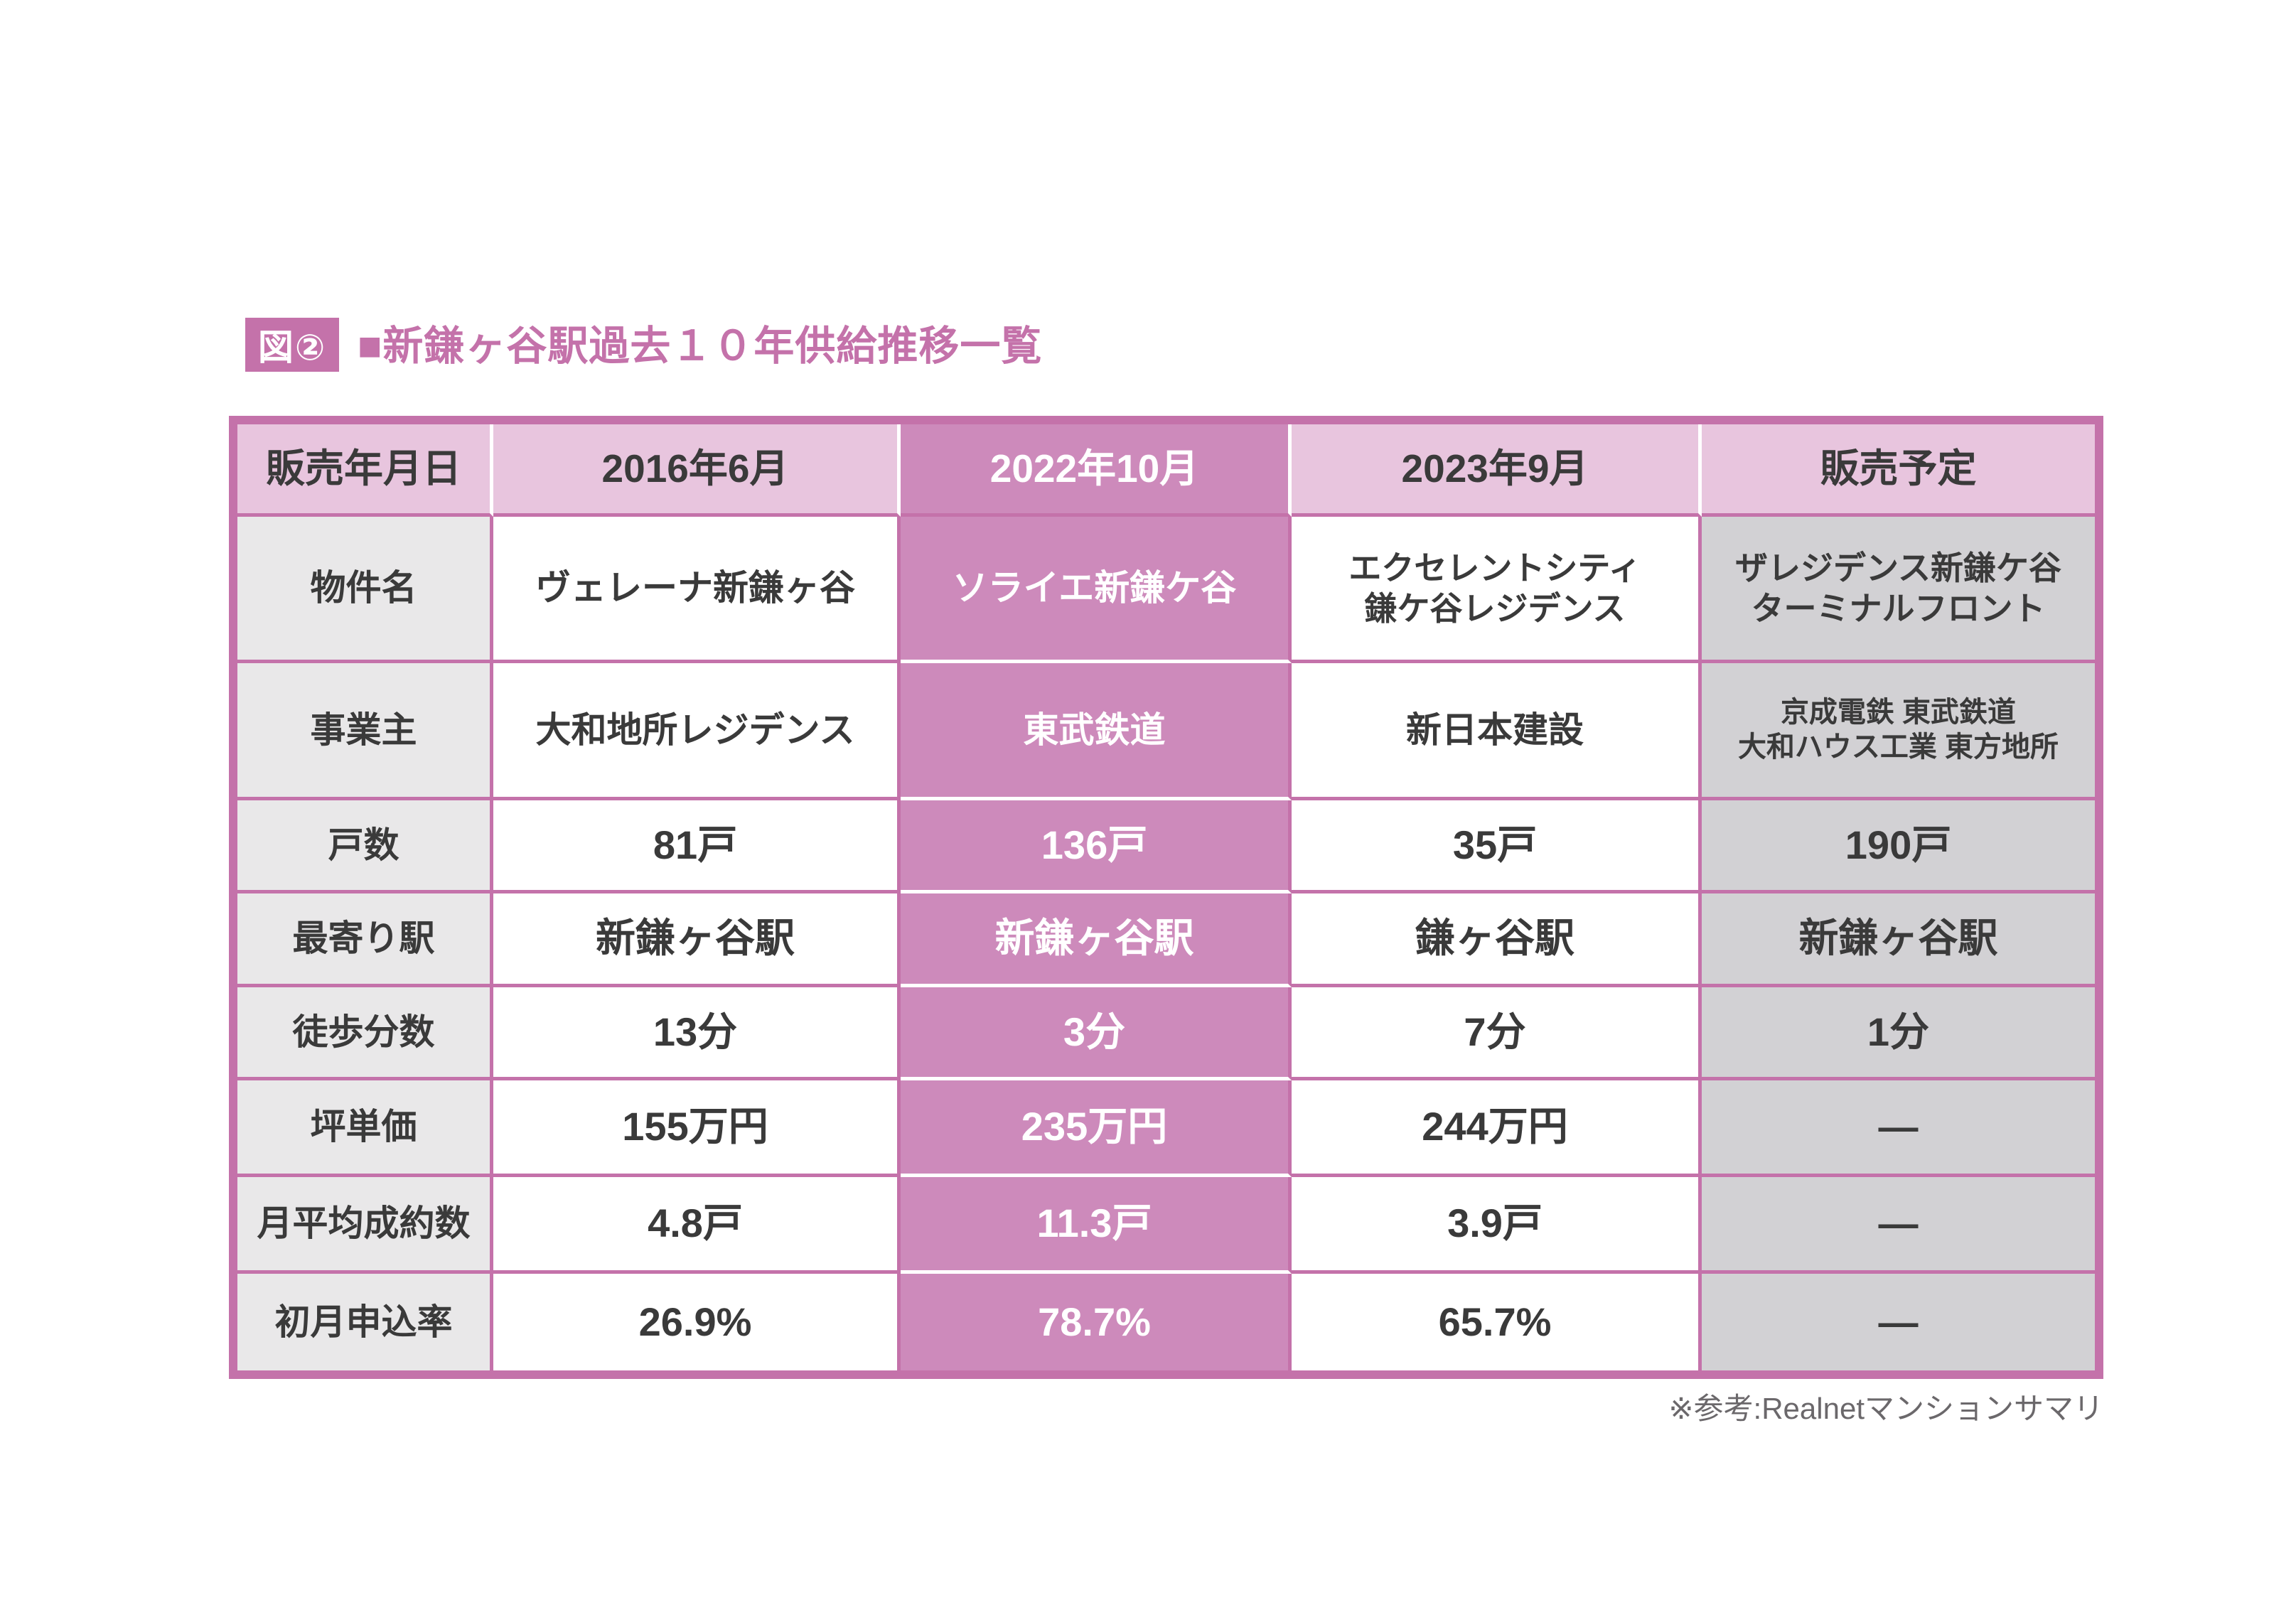 The image size is (2296, 1605). What do you see at coordinates (1497, 1322) in the screenshot?
I see `table-cell: 65.7%` at bounding box center [1497, 1322].